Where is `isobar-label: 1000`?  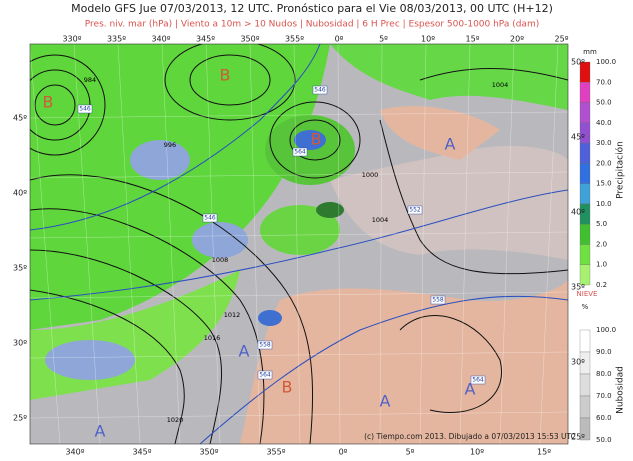 isobar-label: 1000 is located at coordinates (370, 175).